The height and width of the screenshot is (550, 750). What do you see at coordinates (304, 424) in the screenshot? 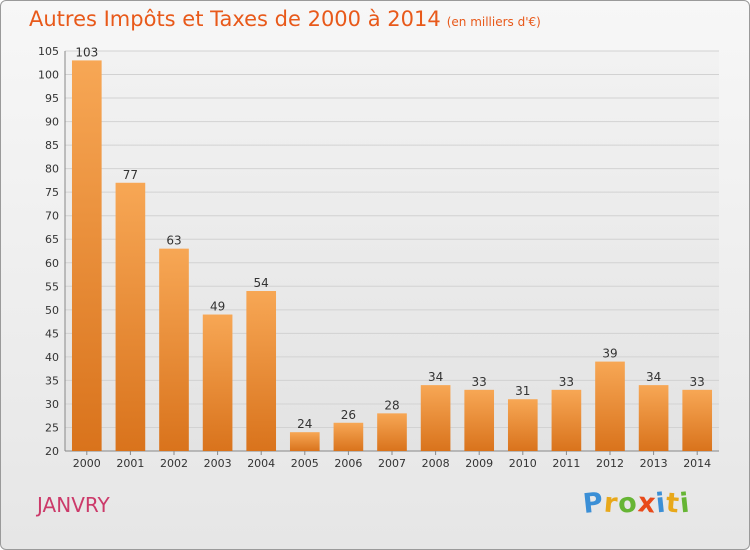
I see `data-label: 24` at bounding box center [304, 424].